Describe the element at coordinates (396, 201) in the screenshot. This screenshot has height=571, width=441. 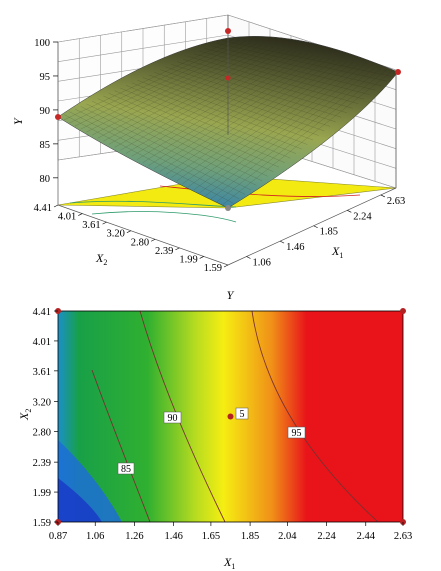
I see `x1-tick-label: 2.63` at that location.